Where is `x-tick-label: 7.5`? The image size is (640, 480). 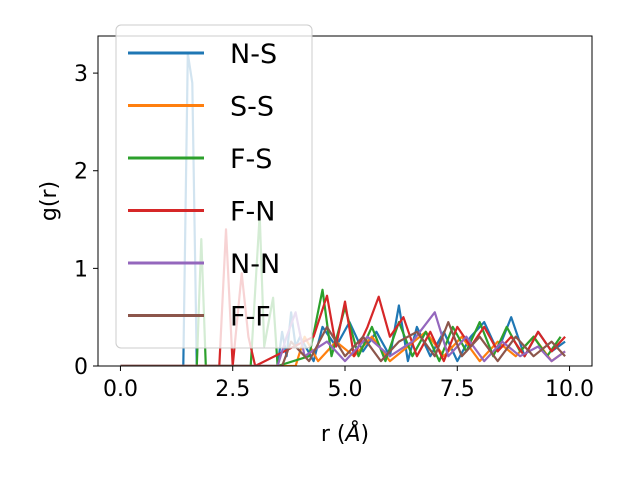 x-tick-label: 7.5 is located at coordinates (457, 389).